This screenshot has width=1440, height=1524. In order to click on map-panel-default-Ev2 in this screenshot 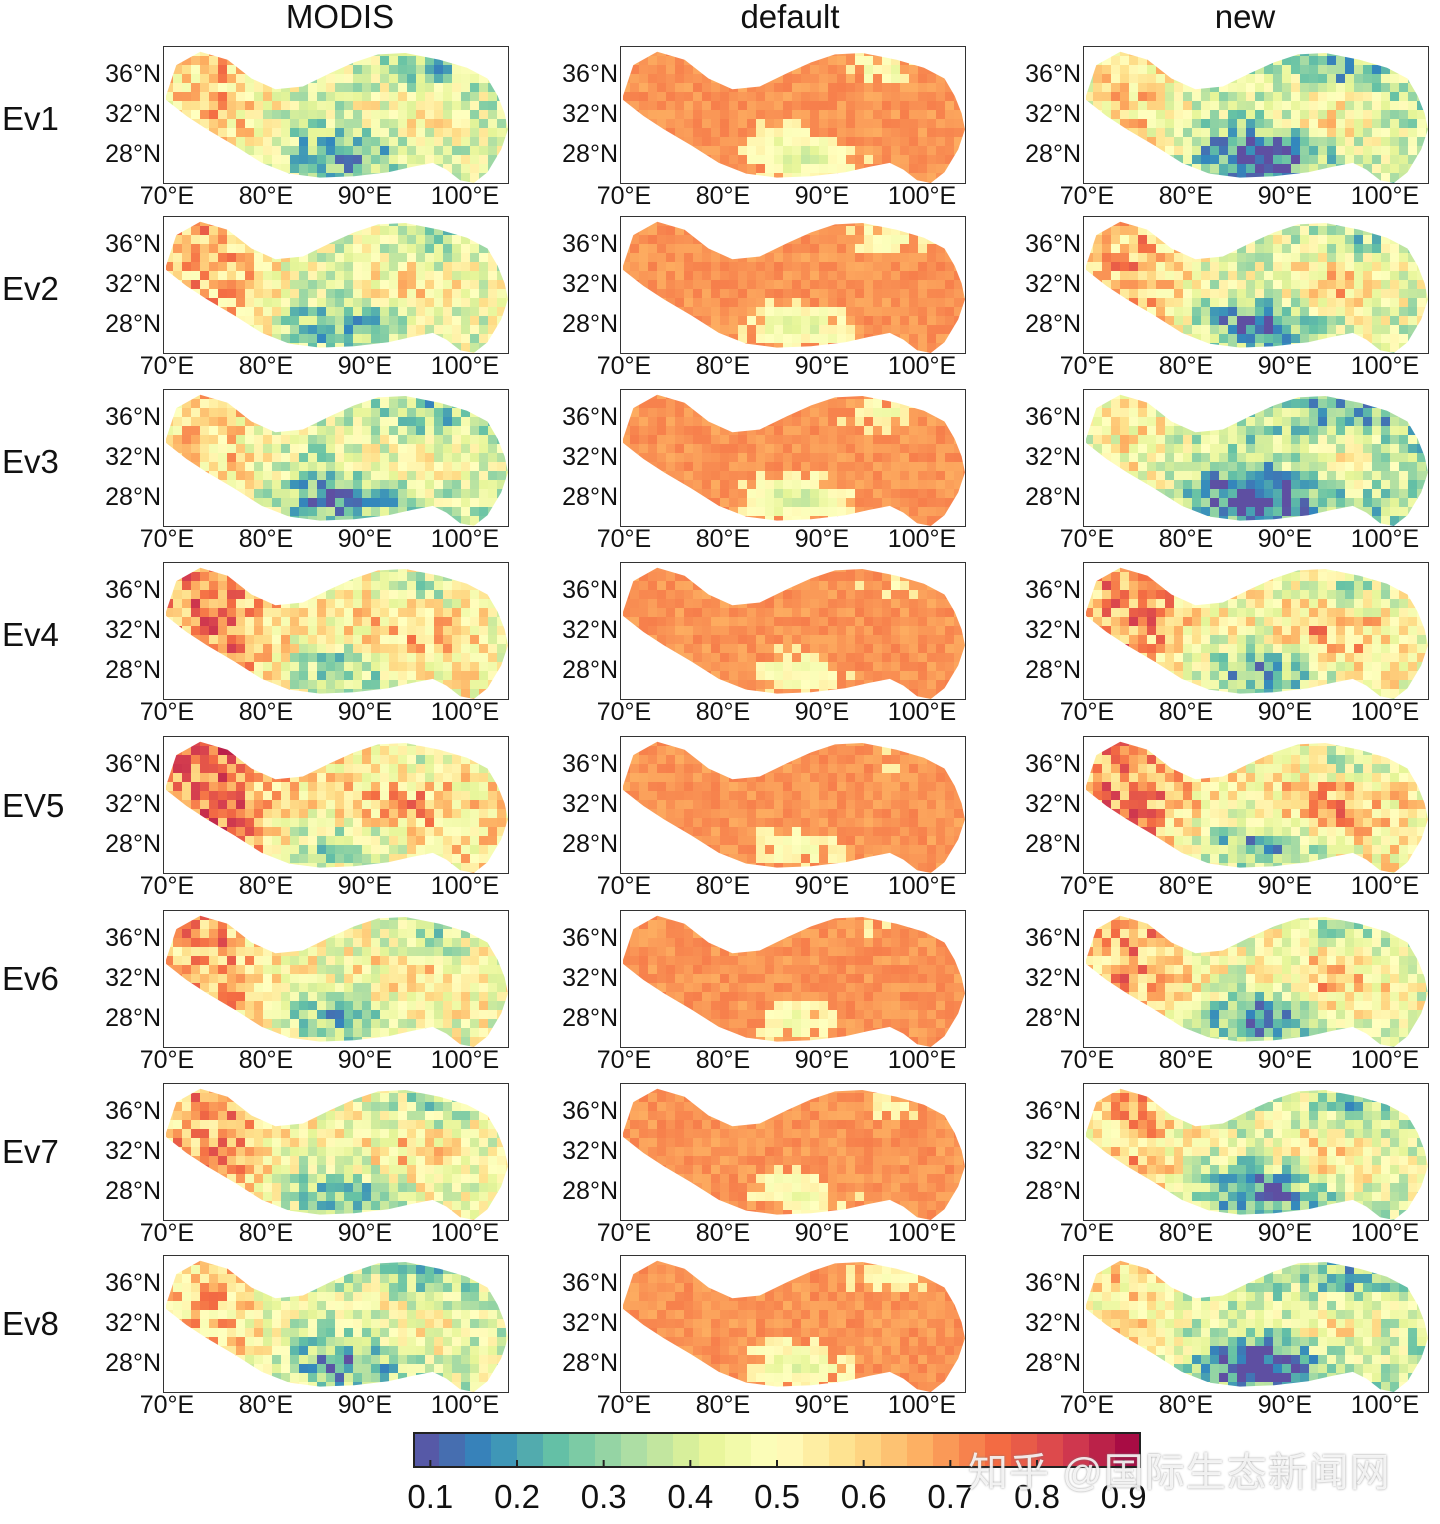, I will do `click(793, 285)`.